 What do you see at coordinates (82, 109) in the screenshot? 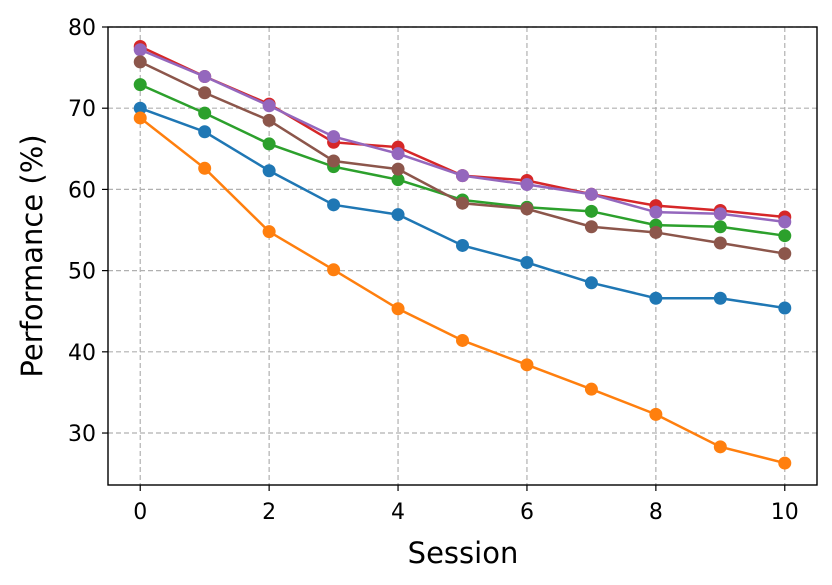
I see `y-tick-label: 70` at bounding box center [82, 109].